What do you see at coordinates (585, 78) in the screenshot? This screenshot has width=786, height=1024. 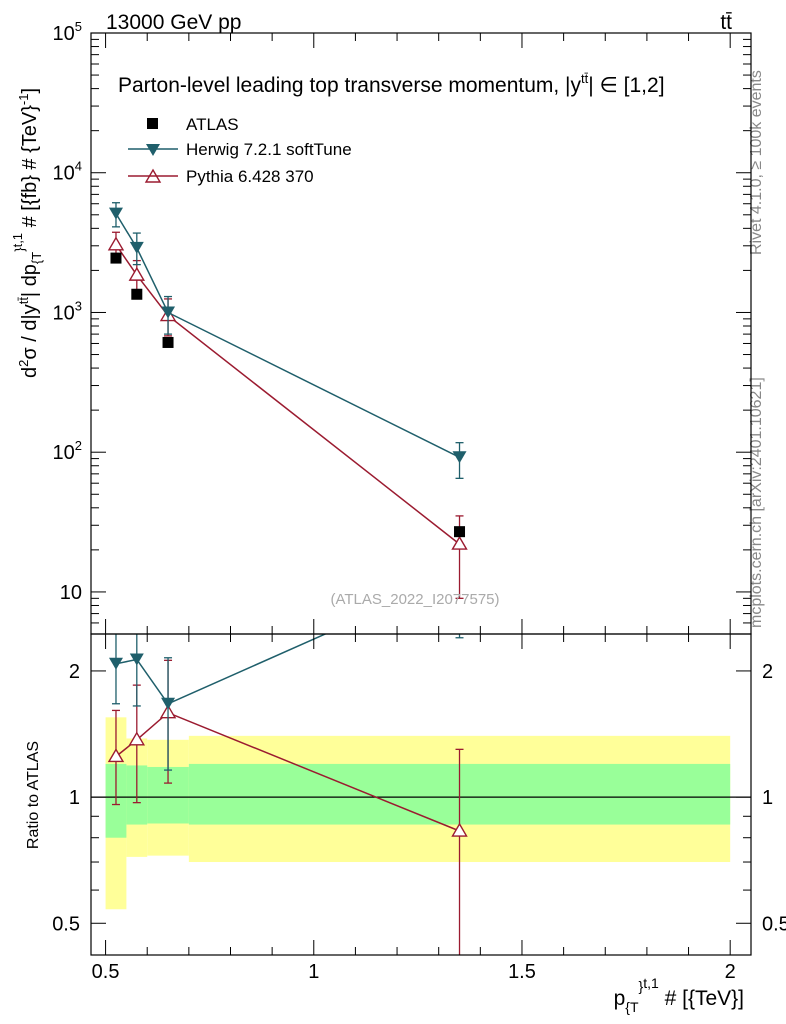 I see `main-title-super: tt̄` at bounding box center [585, 78].